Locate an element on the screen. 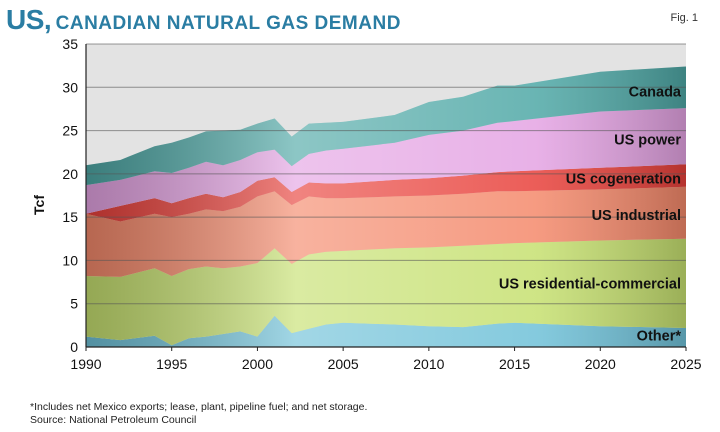 The image size is (720, 432). x-tick-1990: 1990 is located at coordinates (85, 364).